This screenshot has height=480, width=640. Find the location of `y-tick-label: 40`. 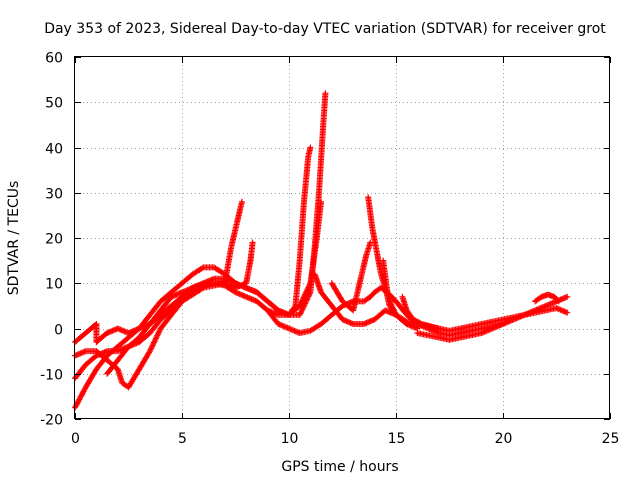

y-tick-label: 40 is located at coordinates (54, 150).